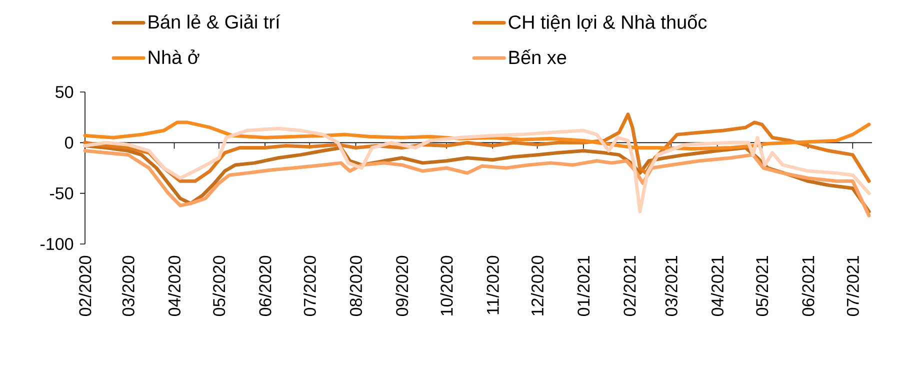  Describe the element at coordinates (57, 244) in the screenshot. I see `y-tick-label: -100` at that location.